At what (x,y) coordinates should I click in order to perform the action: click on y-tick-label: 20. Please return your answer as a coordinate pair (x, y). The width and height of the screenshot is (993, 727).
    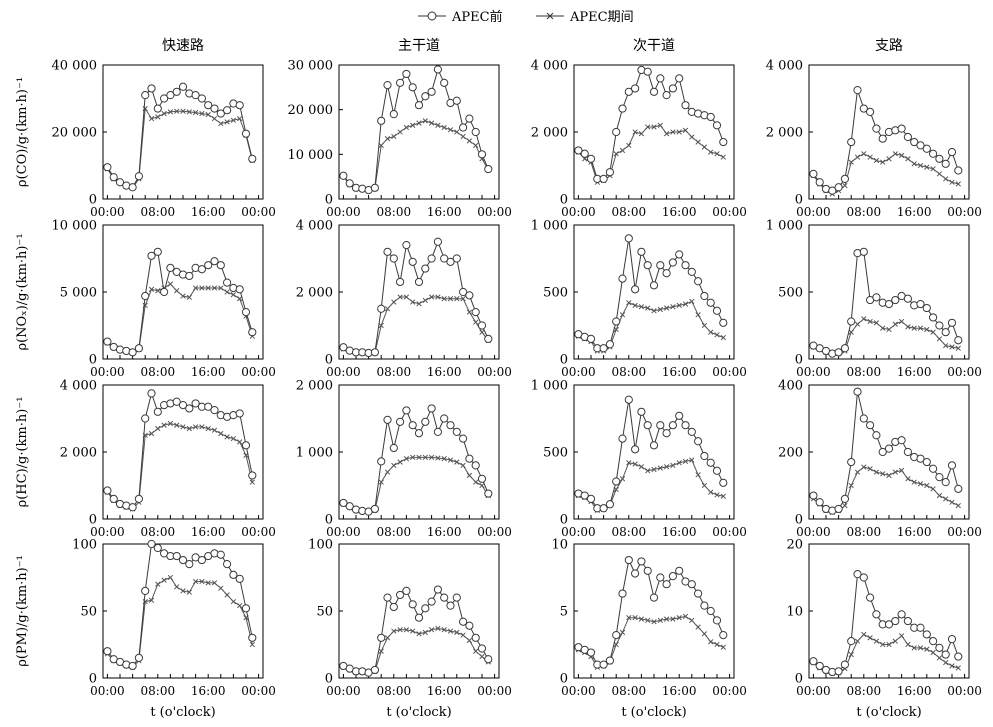
    Looking at the image, I should click on (794, 545).